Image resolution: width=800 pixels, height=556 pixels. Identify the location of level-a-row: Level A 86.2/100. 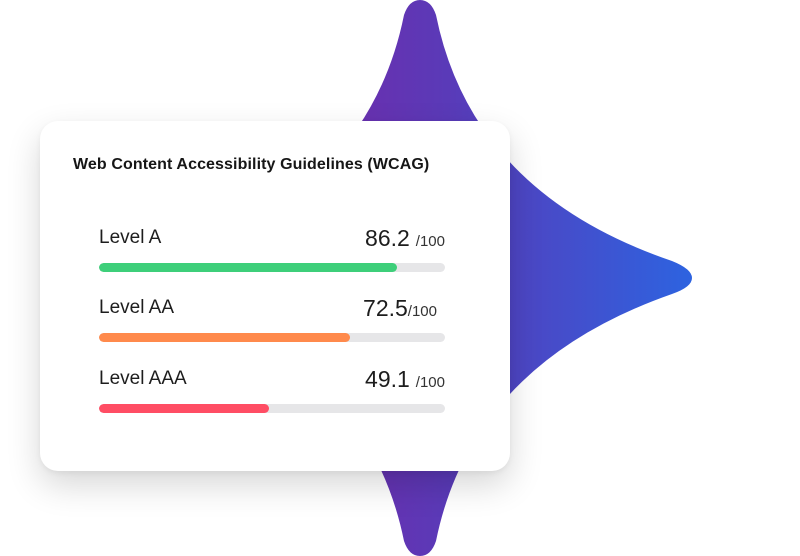
(272, 256).